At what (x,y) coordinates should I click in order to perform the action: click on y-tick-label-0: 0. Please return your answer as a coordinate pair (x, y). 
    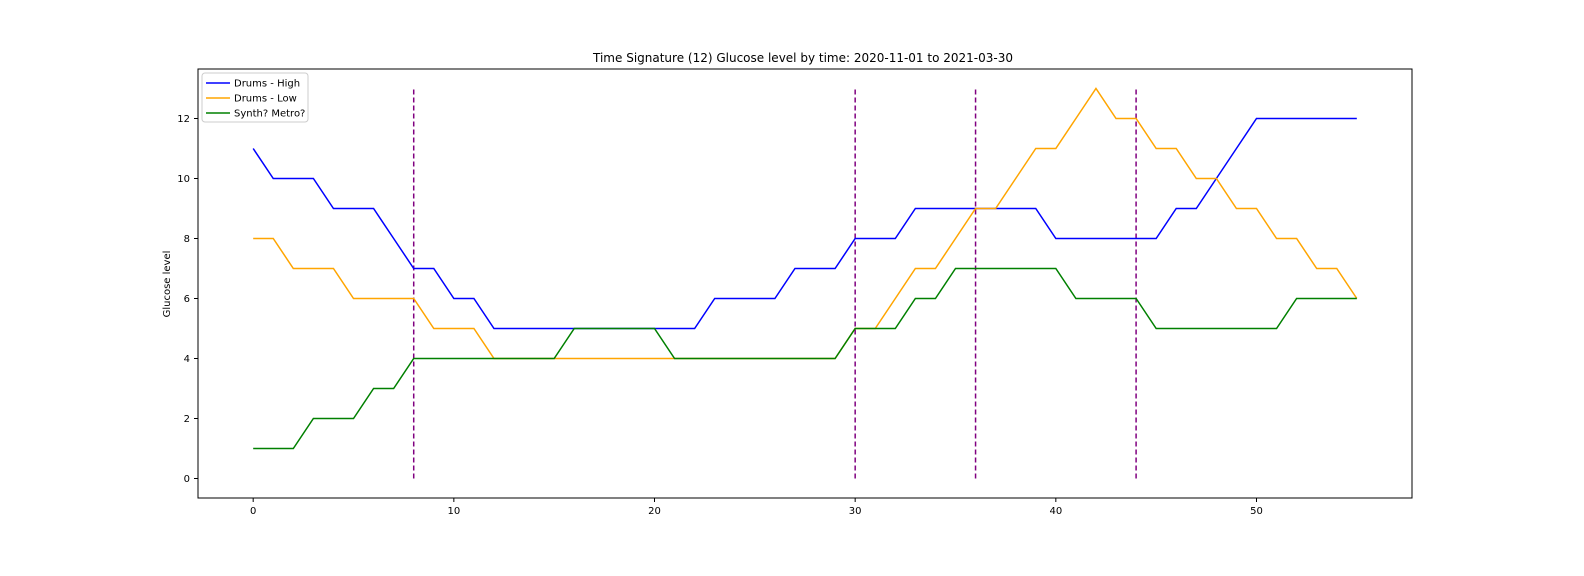
    Looking at the image, I should click on (187, 479).